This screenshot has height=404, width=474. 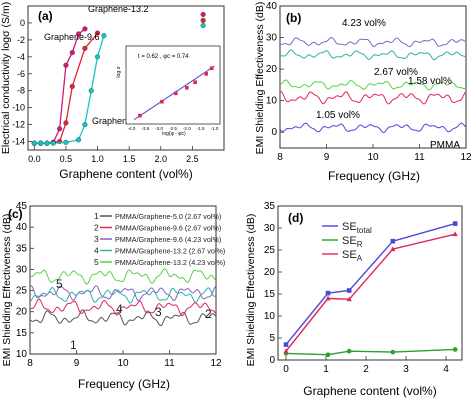 What do you see at coordinates (129, 159) in the screenshot?
I see `x-tick-label: 1.5` at bounding box center [129, 159].